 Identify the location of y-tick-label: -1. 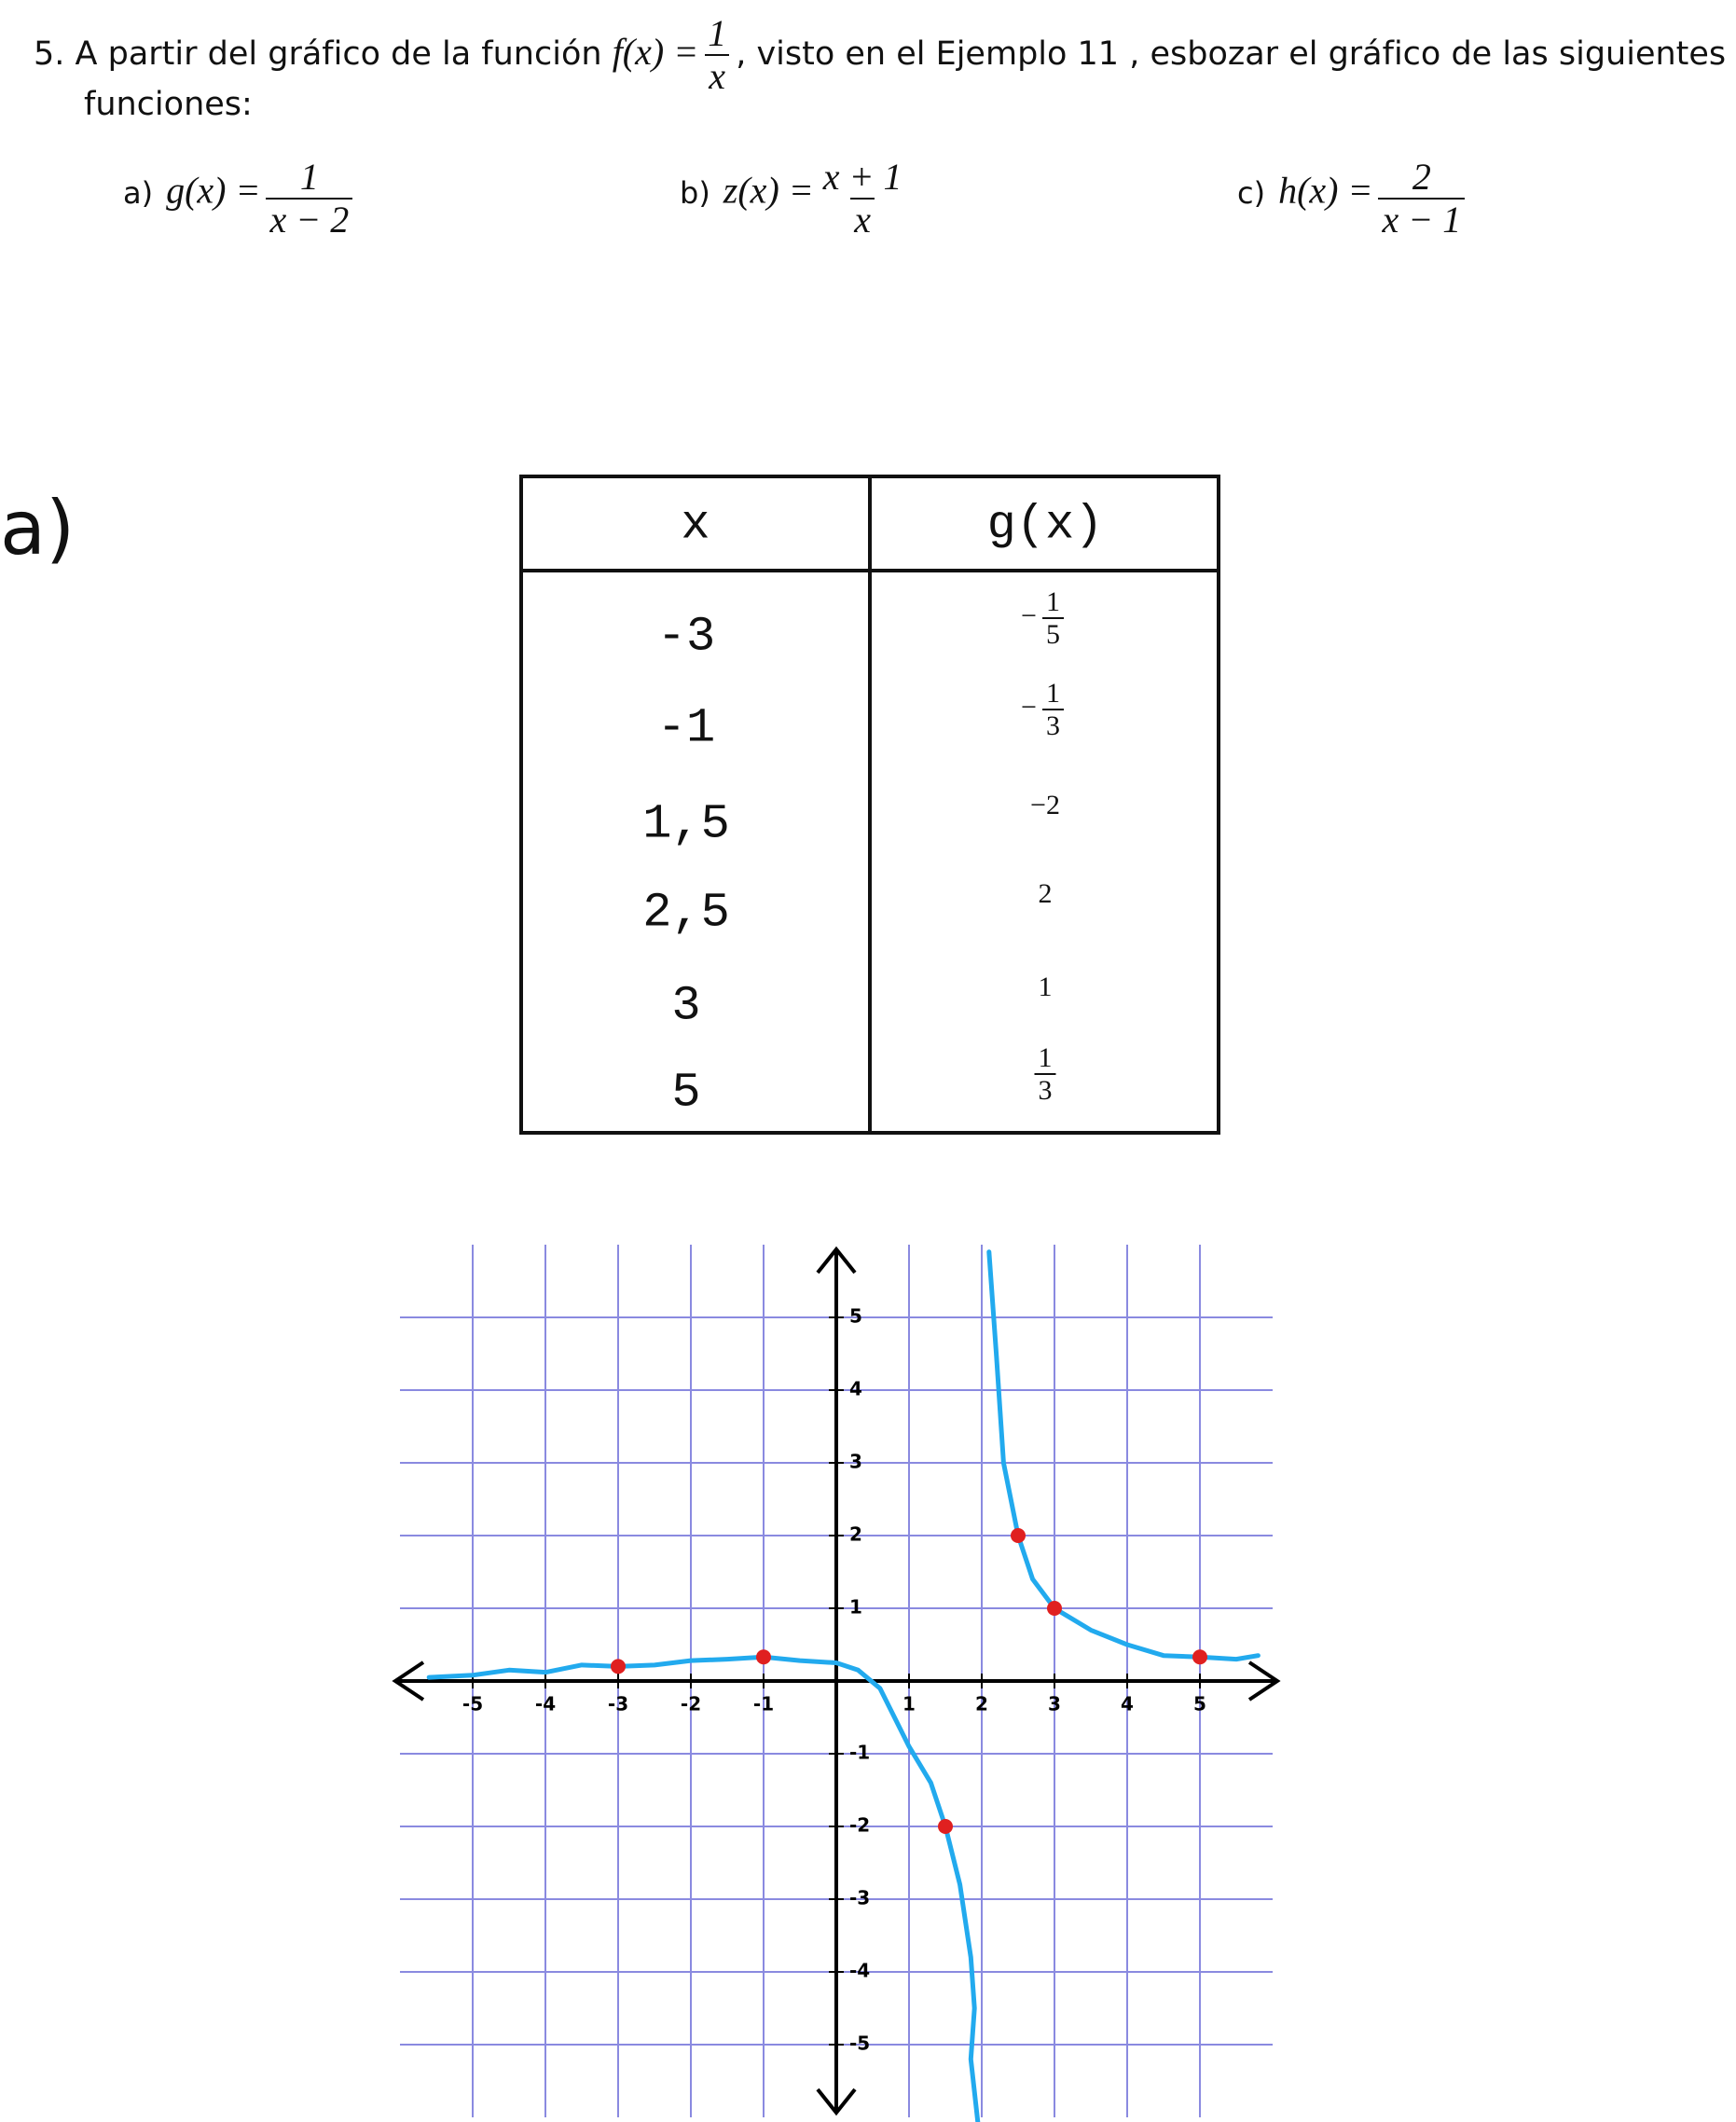
(859, 1753).